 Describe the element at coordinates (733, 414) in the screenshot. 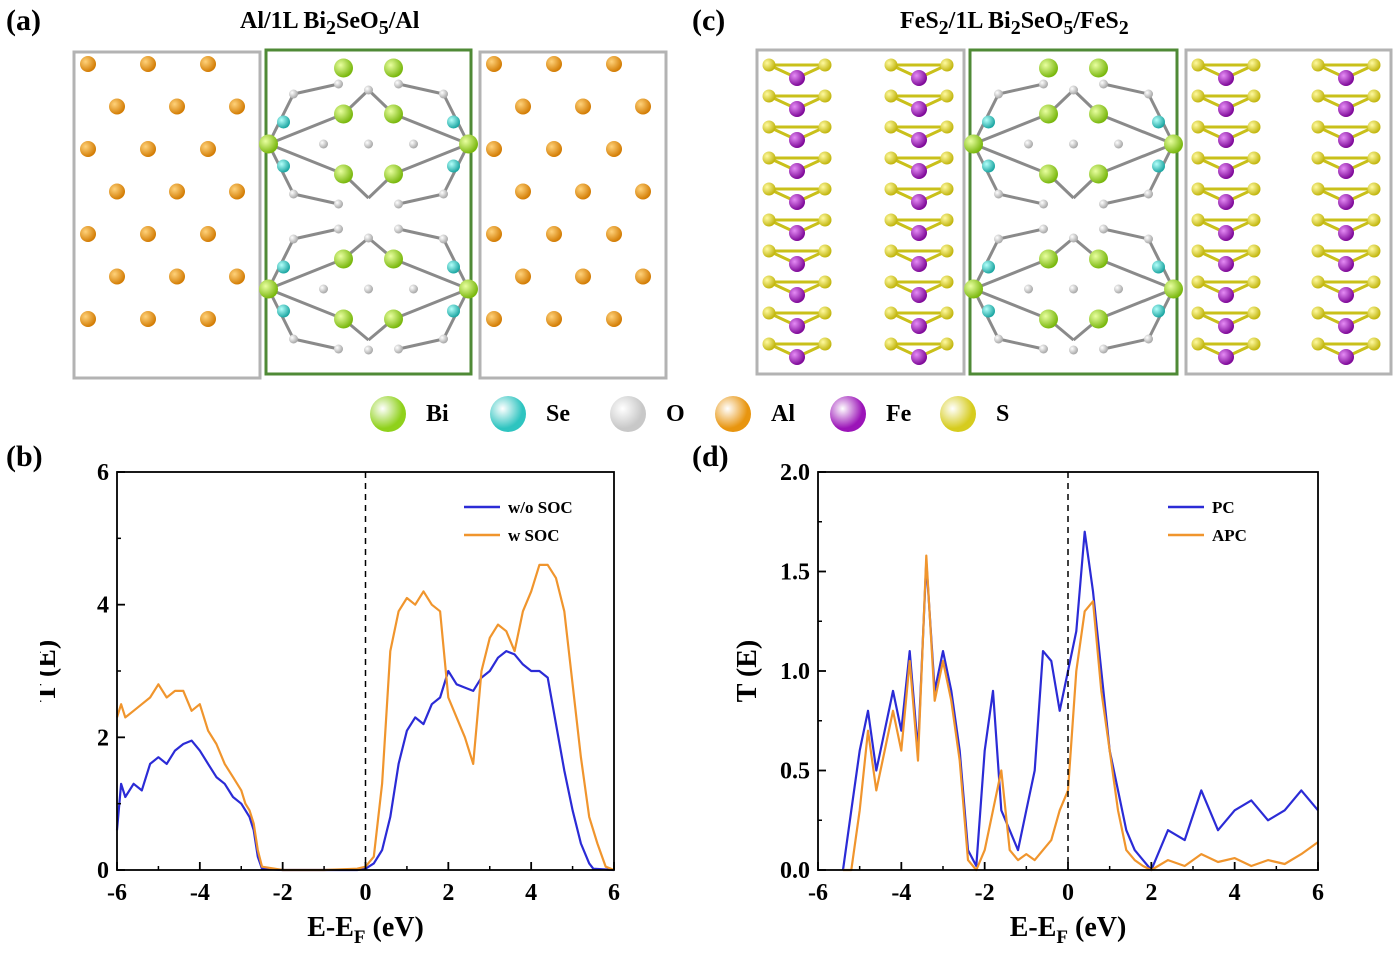

I see `atom-ball-al` at that location.